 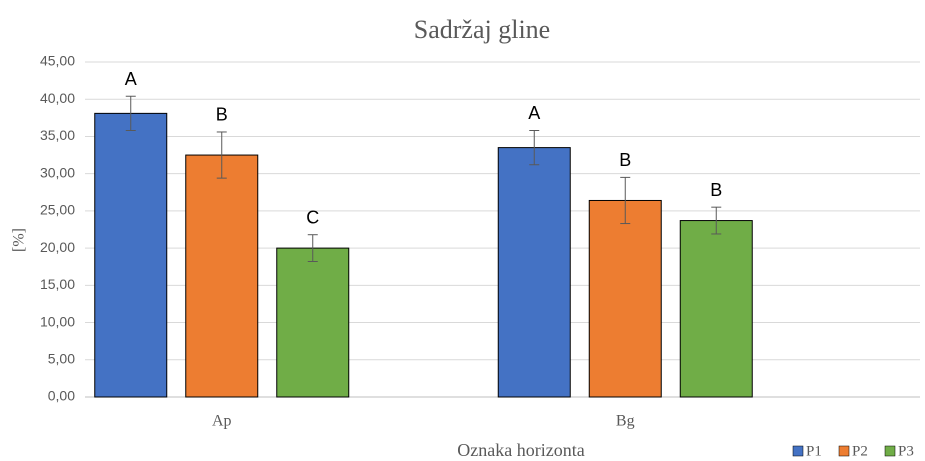 I want to click on y-tick-label: 30,00, so click(x=57, y=172).